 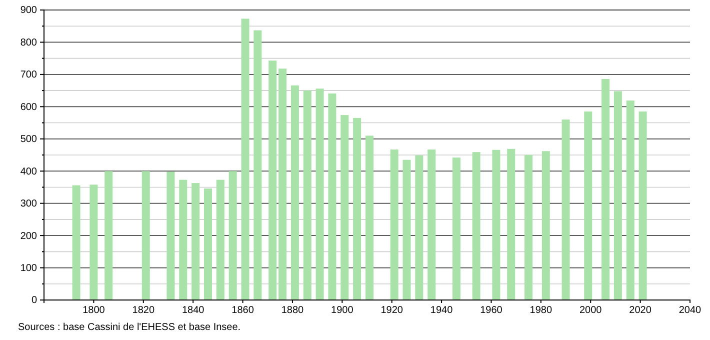 I want to click on y-tick-label: 900, so click(x=29, y=10).